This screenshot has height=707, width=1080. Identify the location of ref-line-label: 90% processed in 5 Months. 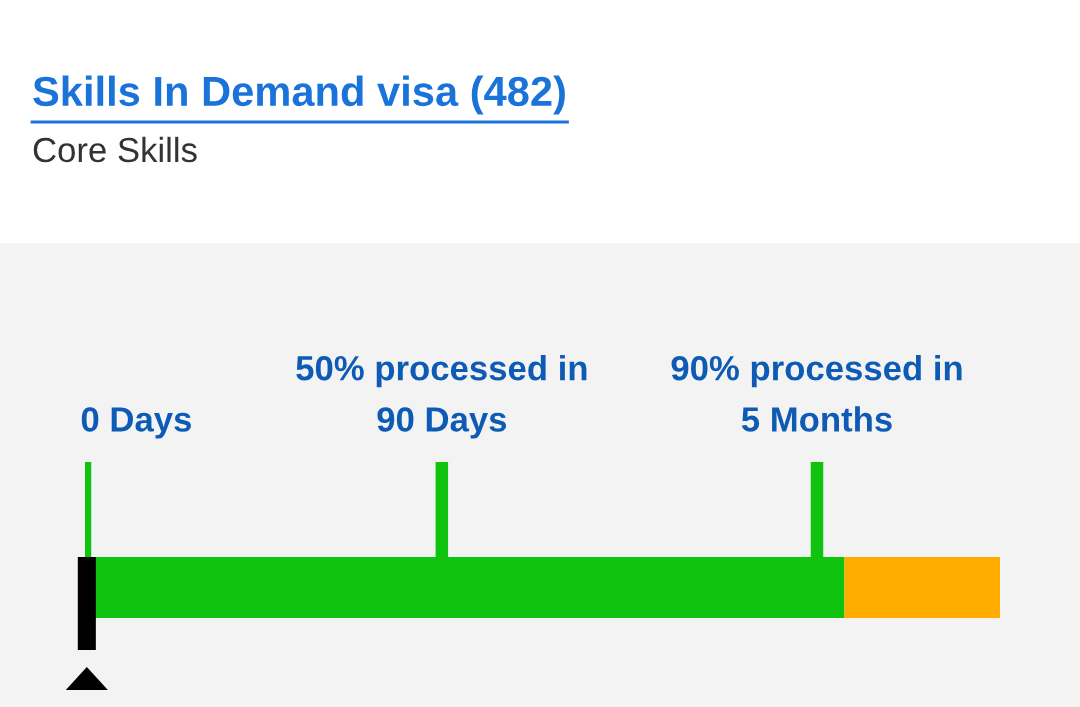
(816, 393).